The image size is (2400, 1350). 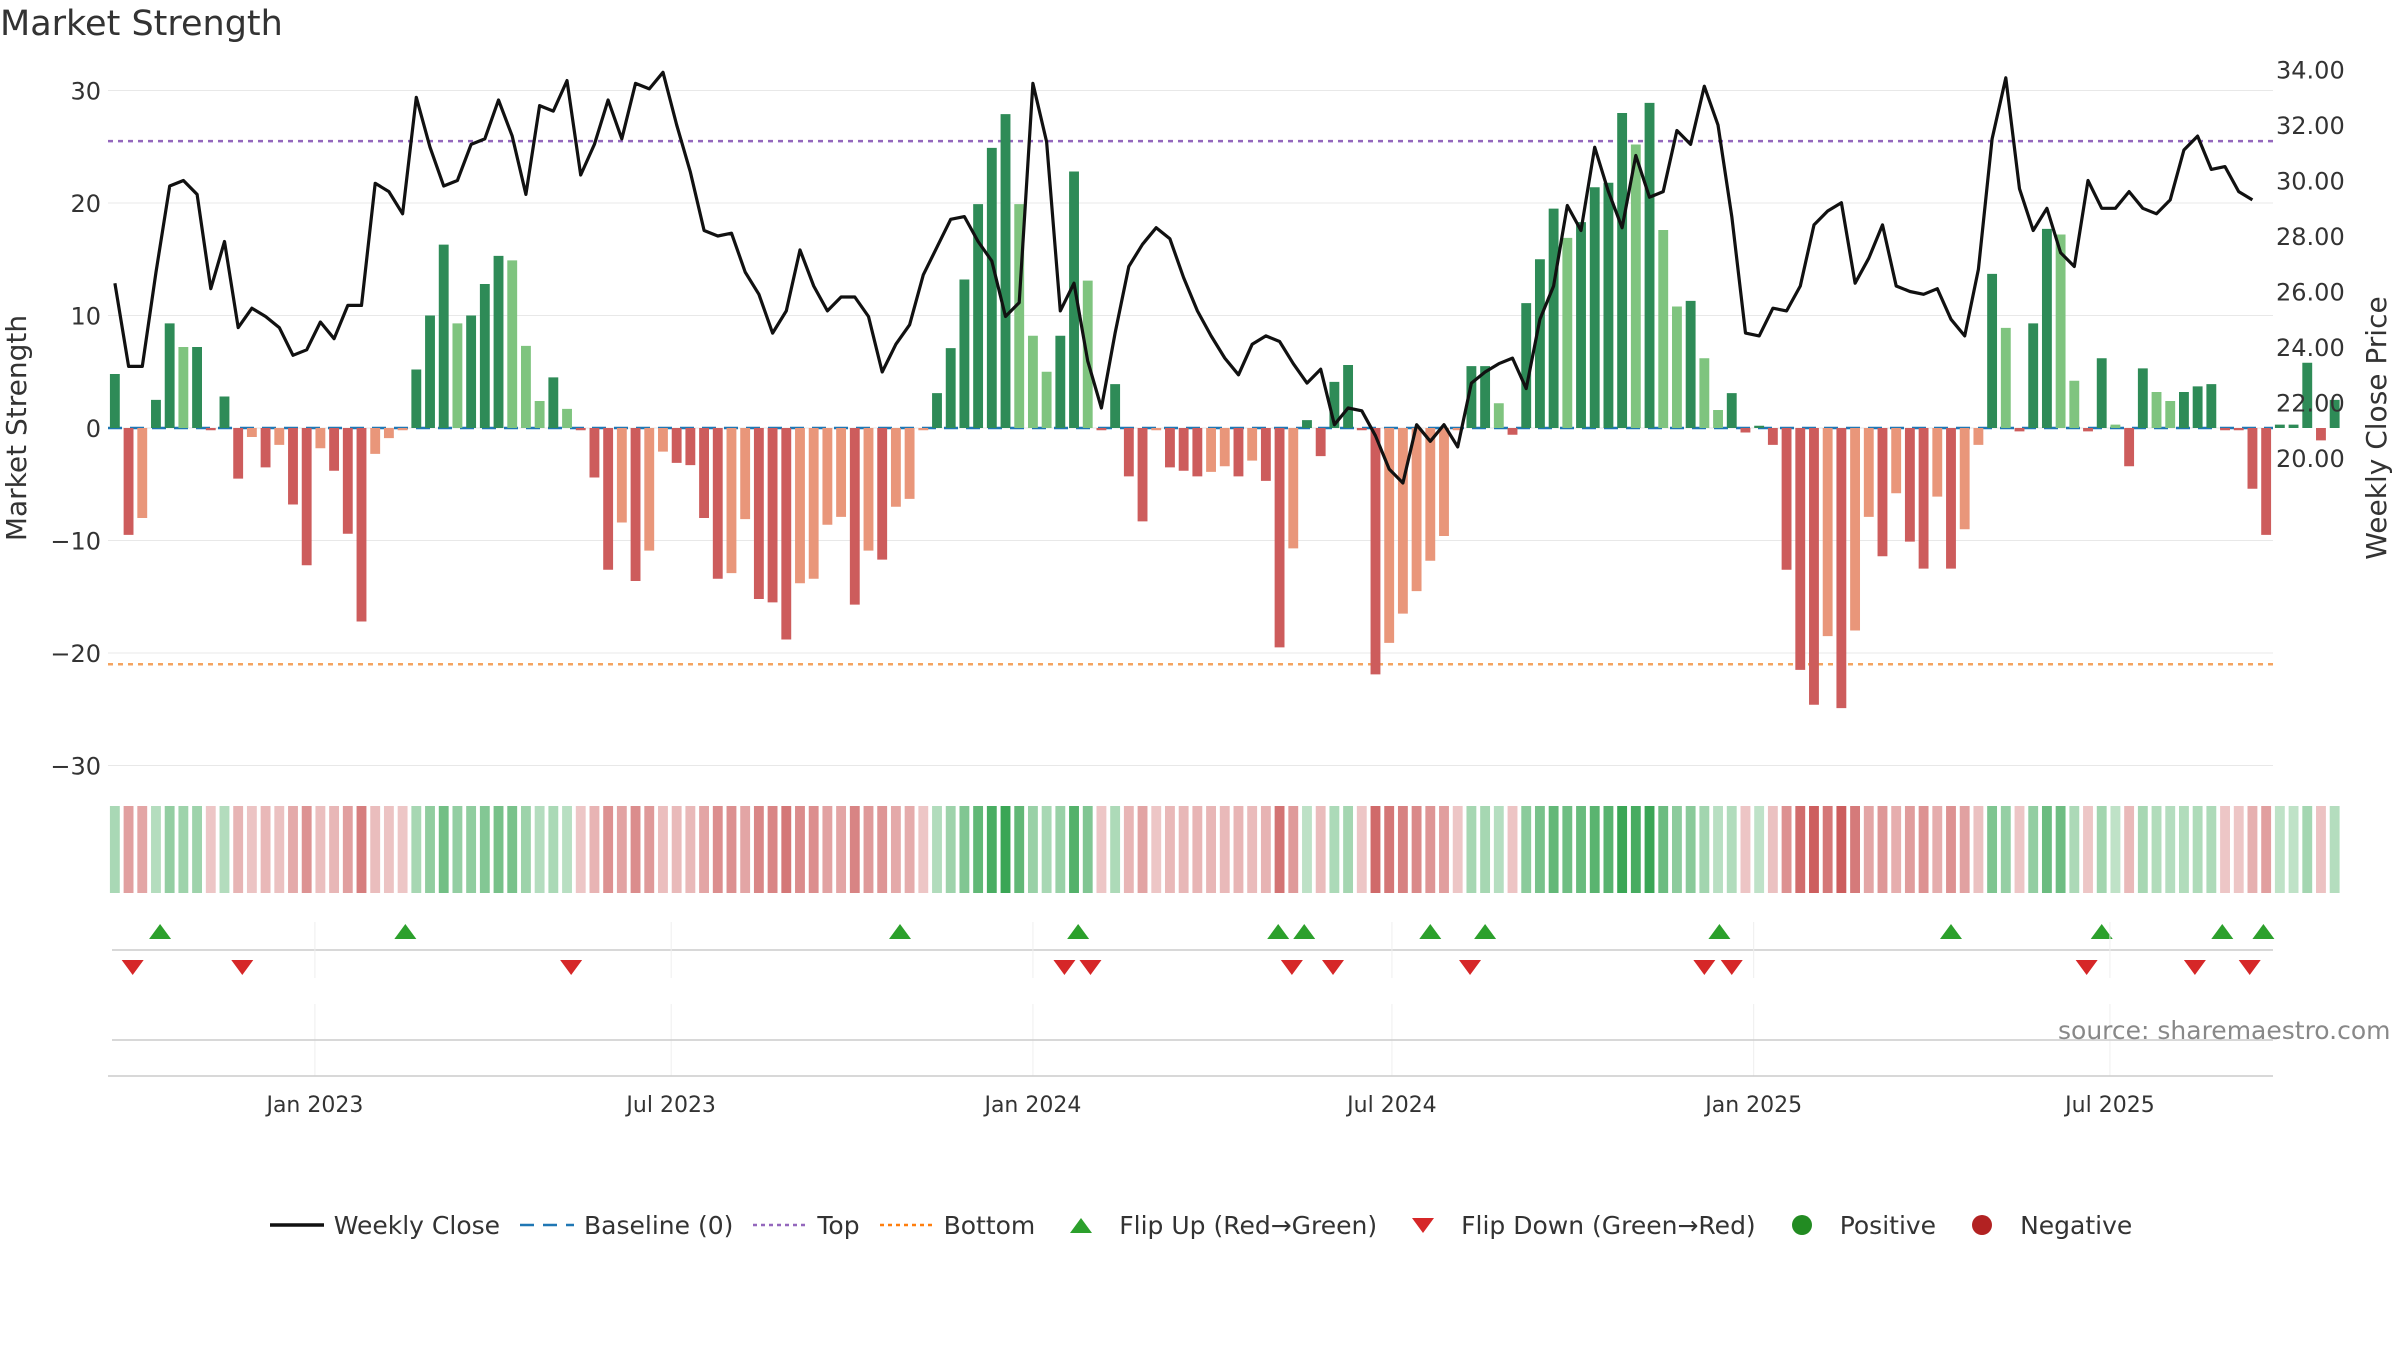 I want to click on y2-tick-label: 22.00, so click(x=2310, y=404).